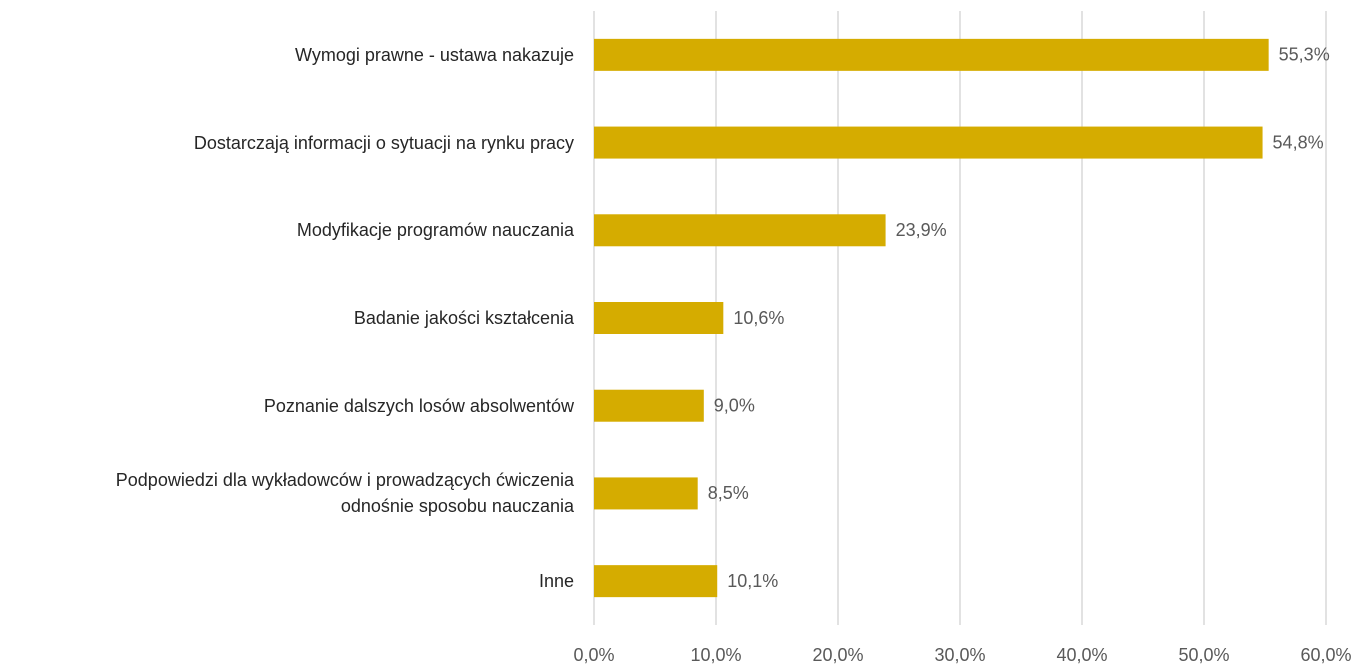 Image resolution: width=1358 pixels, height=667 pixels. Describe the element at coordinates (734, 405) in the screenshot. I see `value-label: 9,0%` at that location.